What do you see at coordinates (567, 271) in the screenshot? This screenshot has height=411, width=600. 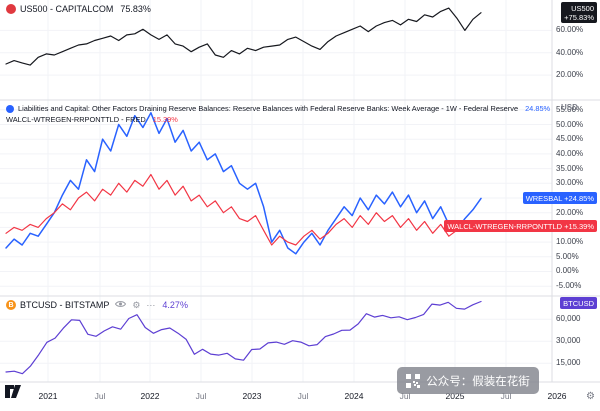 I see `price-tick-label: 0.00%` at bounding box center [567, 271].